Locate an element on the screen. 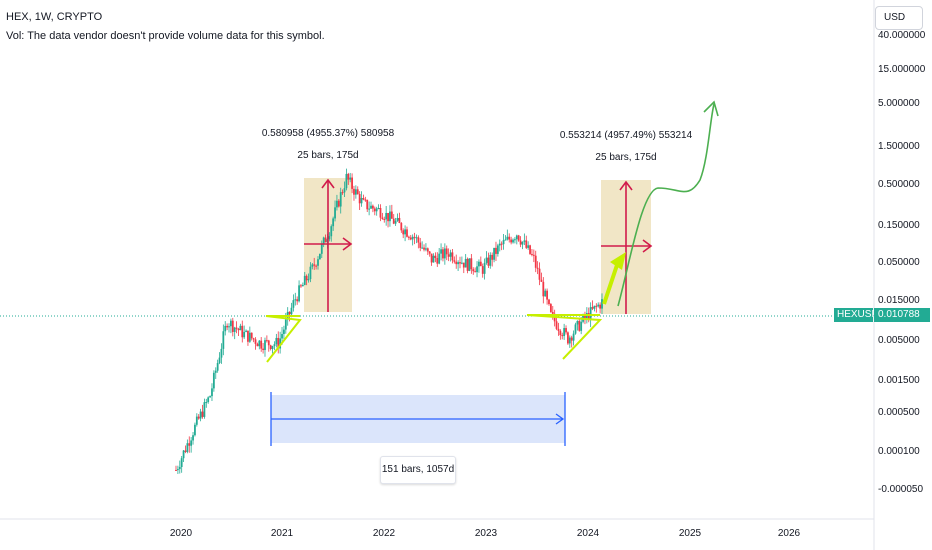 Image resolution: width=932 pixels, height=550 pixels. triangle-right is located at coordinates (564, 337).